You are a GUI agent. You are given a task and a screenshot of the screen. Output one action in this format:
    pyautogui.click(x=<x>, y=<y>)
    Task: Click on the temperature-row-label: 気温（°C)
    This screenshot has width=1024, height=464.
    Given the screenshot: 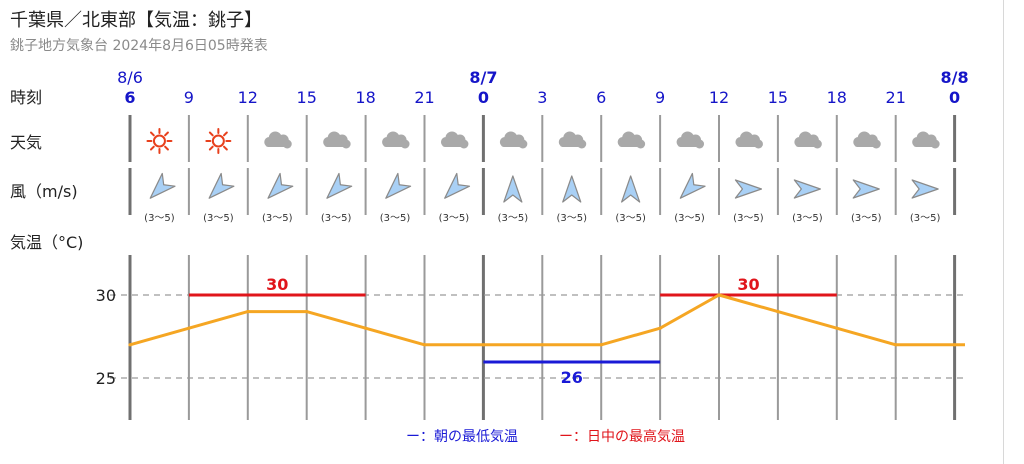 What is the action you would take?
    pyautogui.click(x=46, y=242)
    